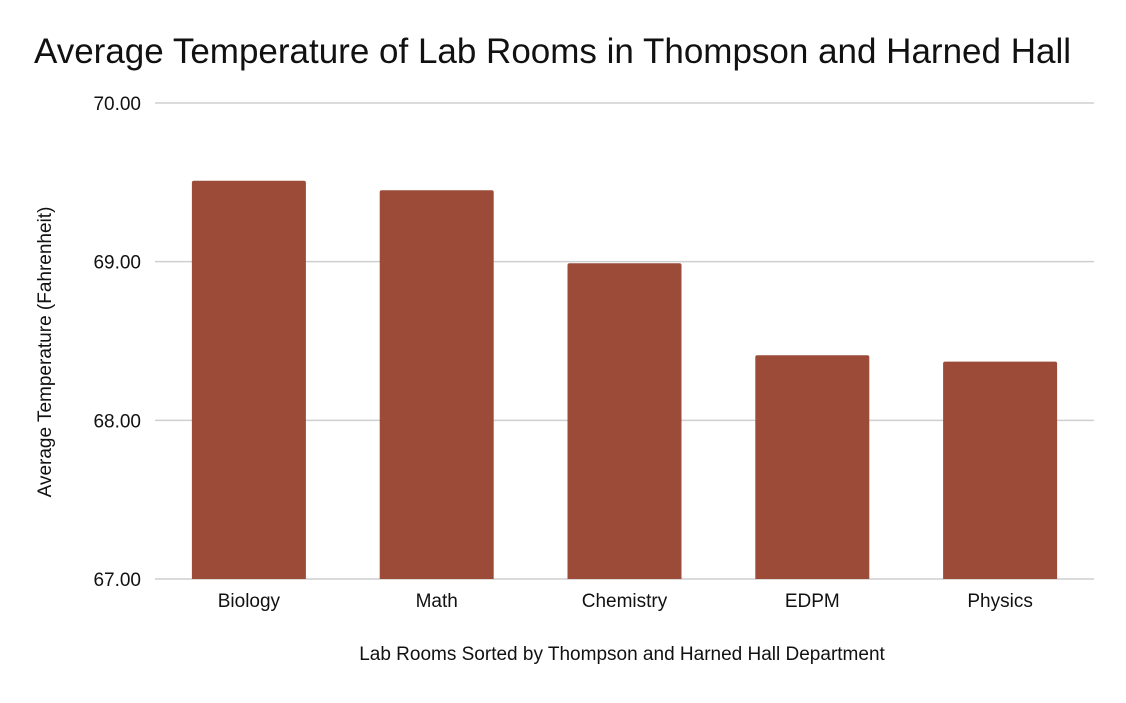 The height and width of the screenshot is (703, 1126). I want to click on x-tick-label: Chemistry, so click(625, 601).